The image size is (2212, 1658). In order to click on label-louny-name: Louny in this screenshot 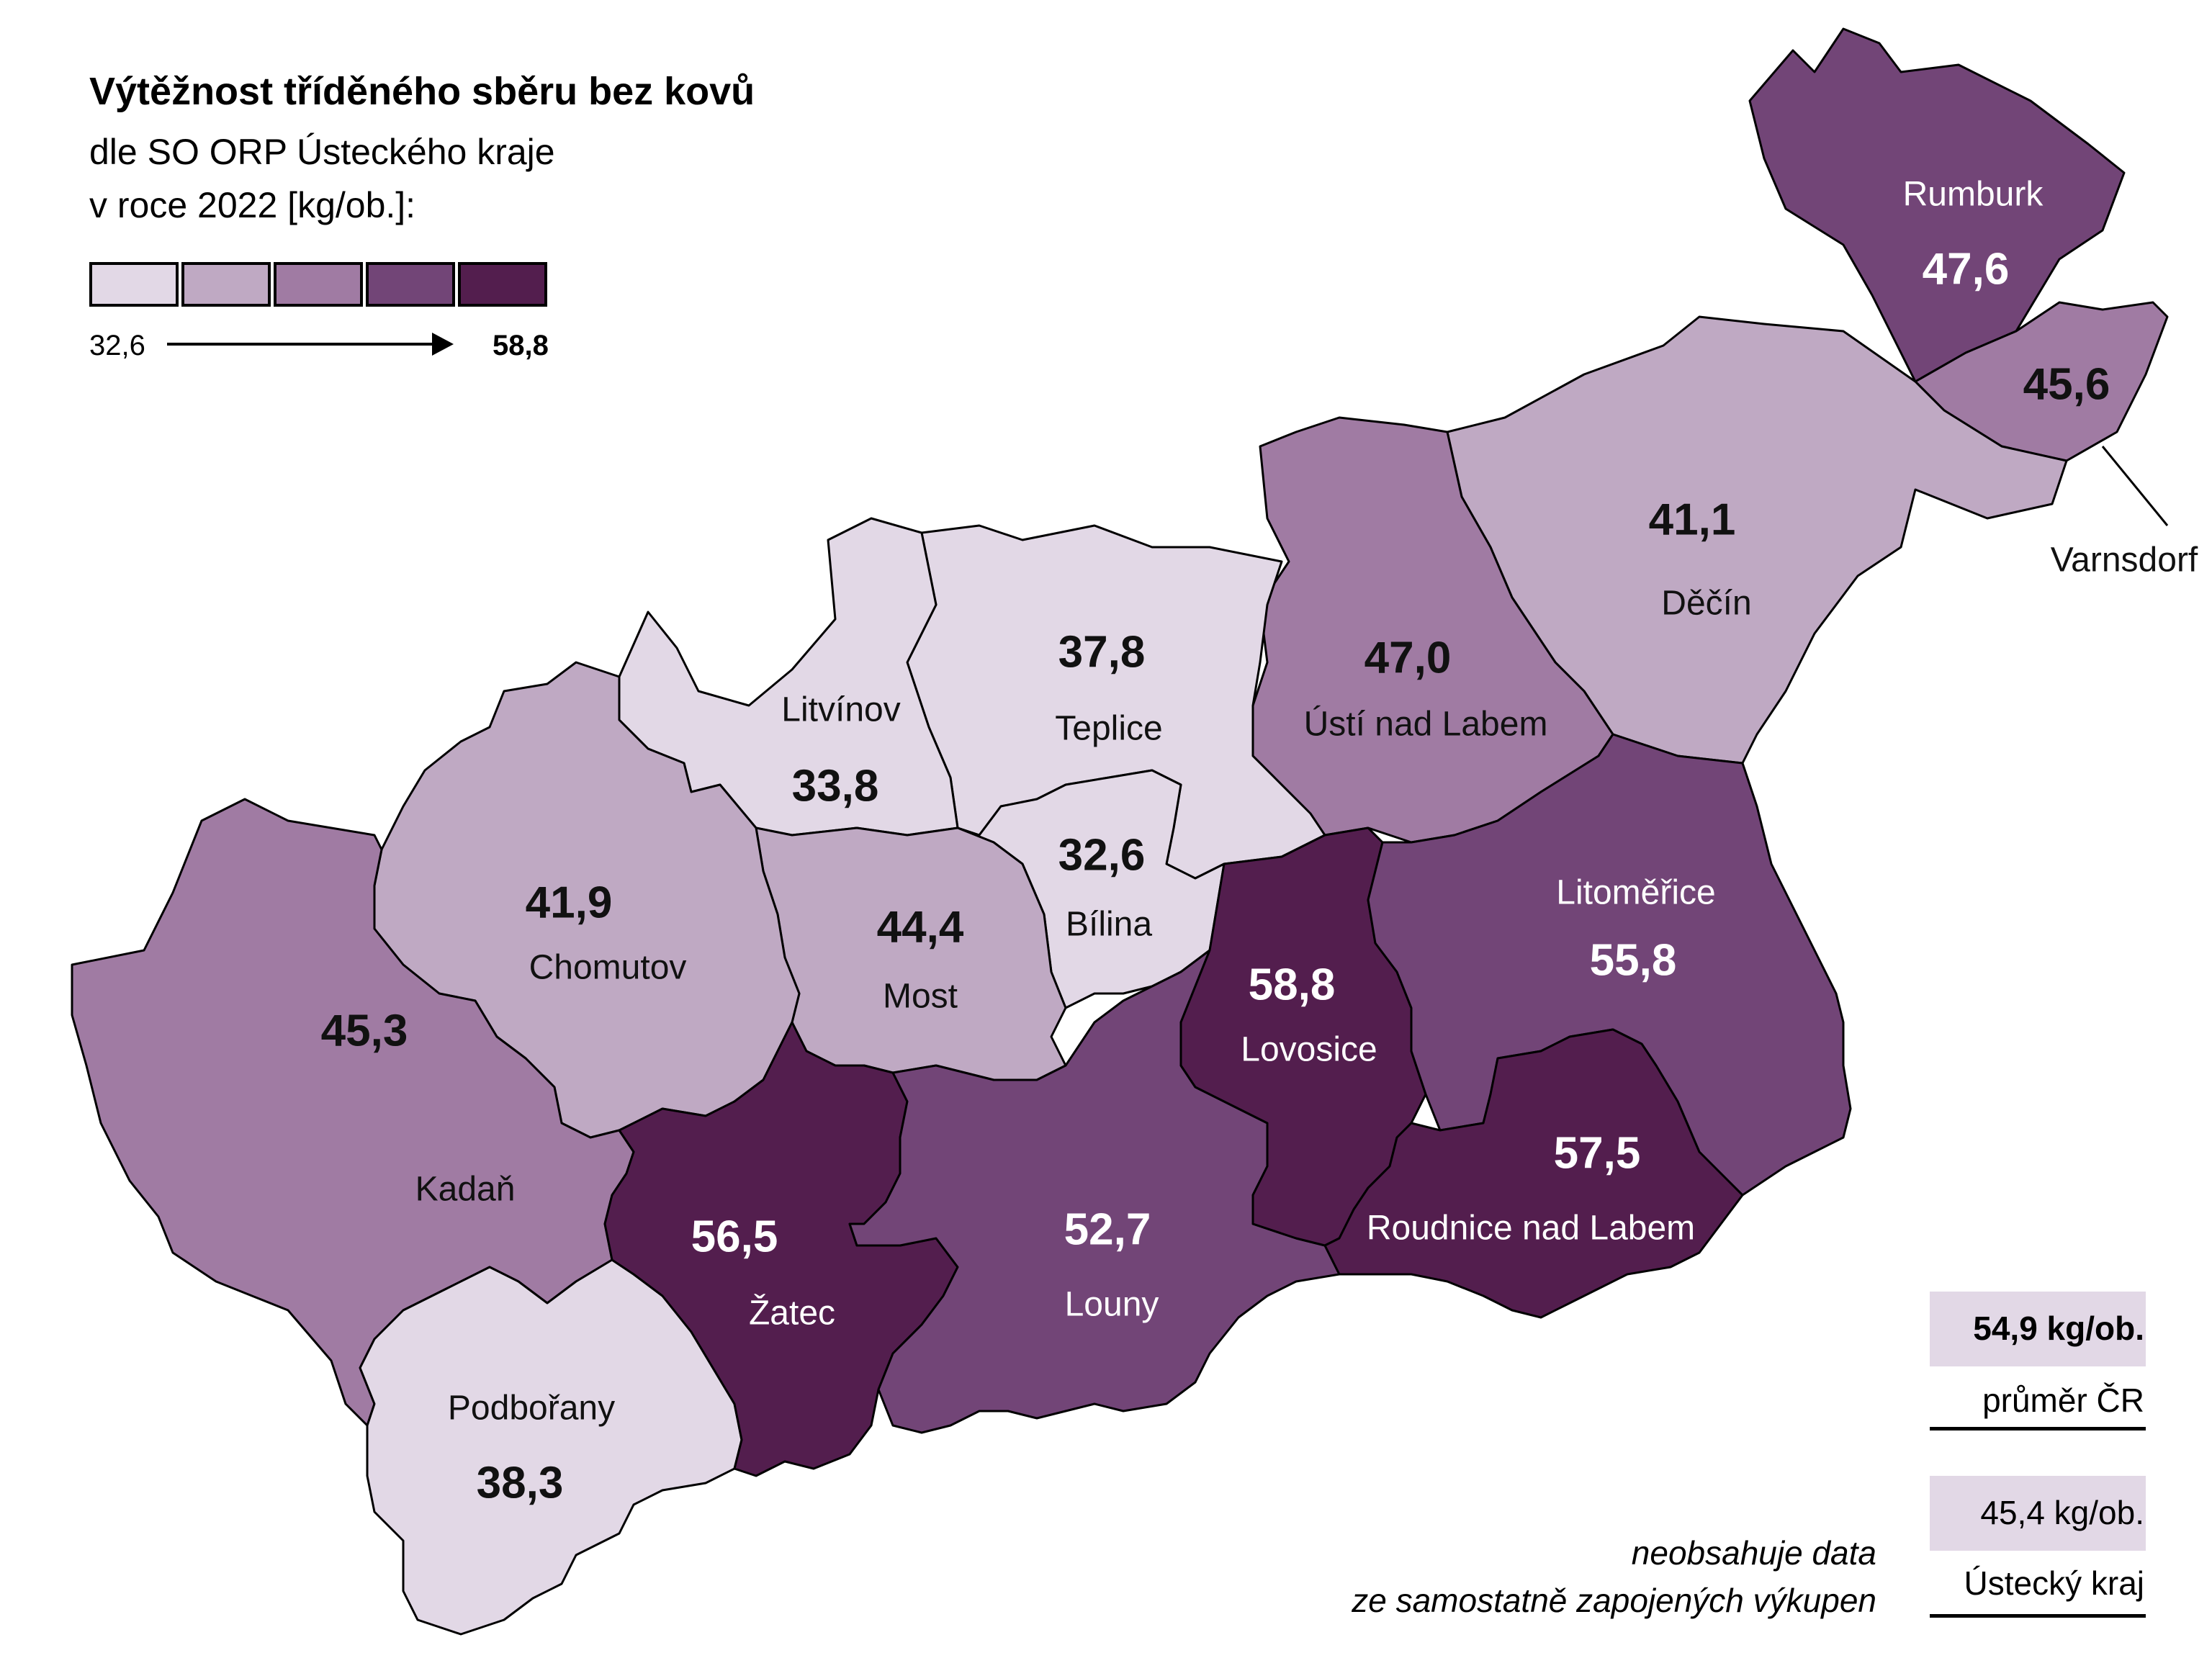, I will do `click(1111, 1304)`.